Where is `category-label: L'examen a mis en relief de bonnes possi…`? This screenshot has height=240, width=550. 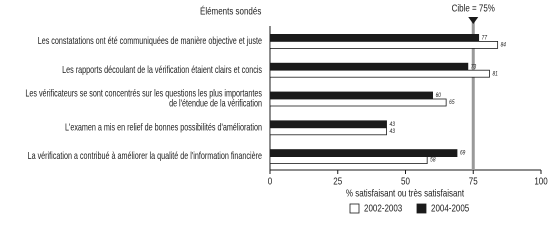 category-label: L'examen a mis en relief de bonnes possi… is located at coordinates (163, 126).